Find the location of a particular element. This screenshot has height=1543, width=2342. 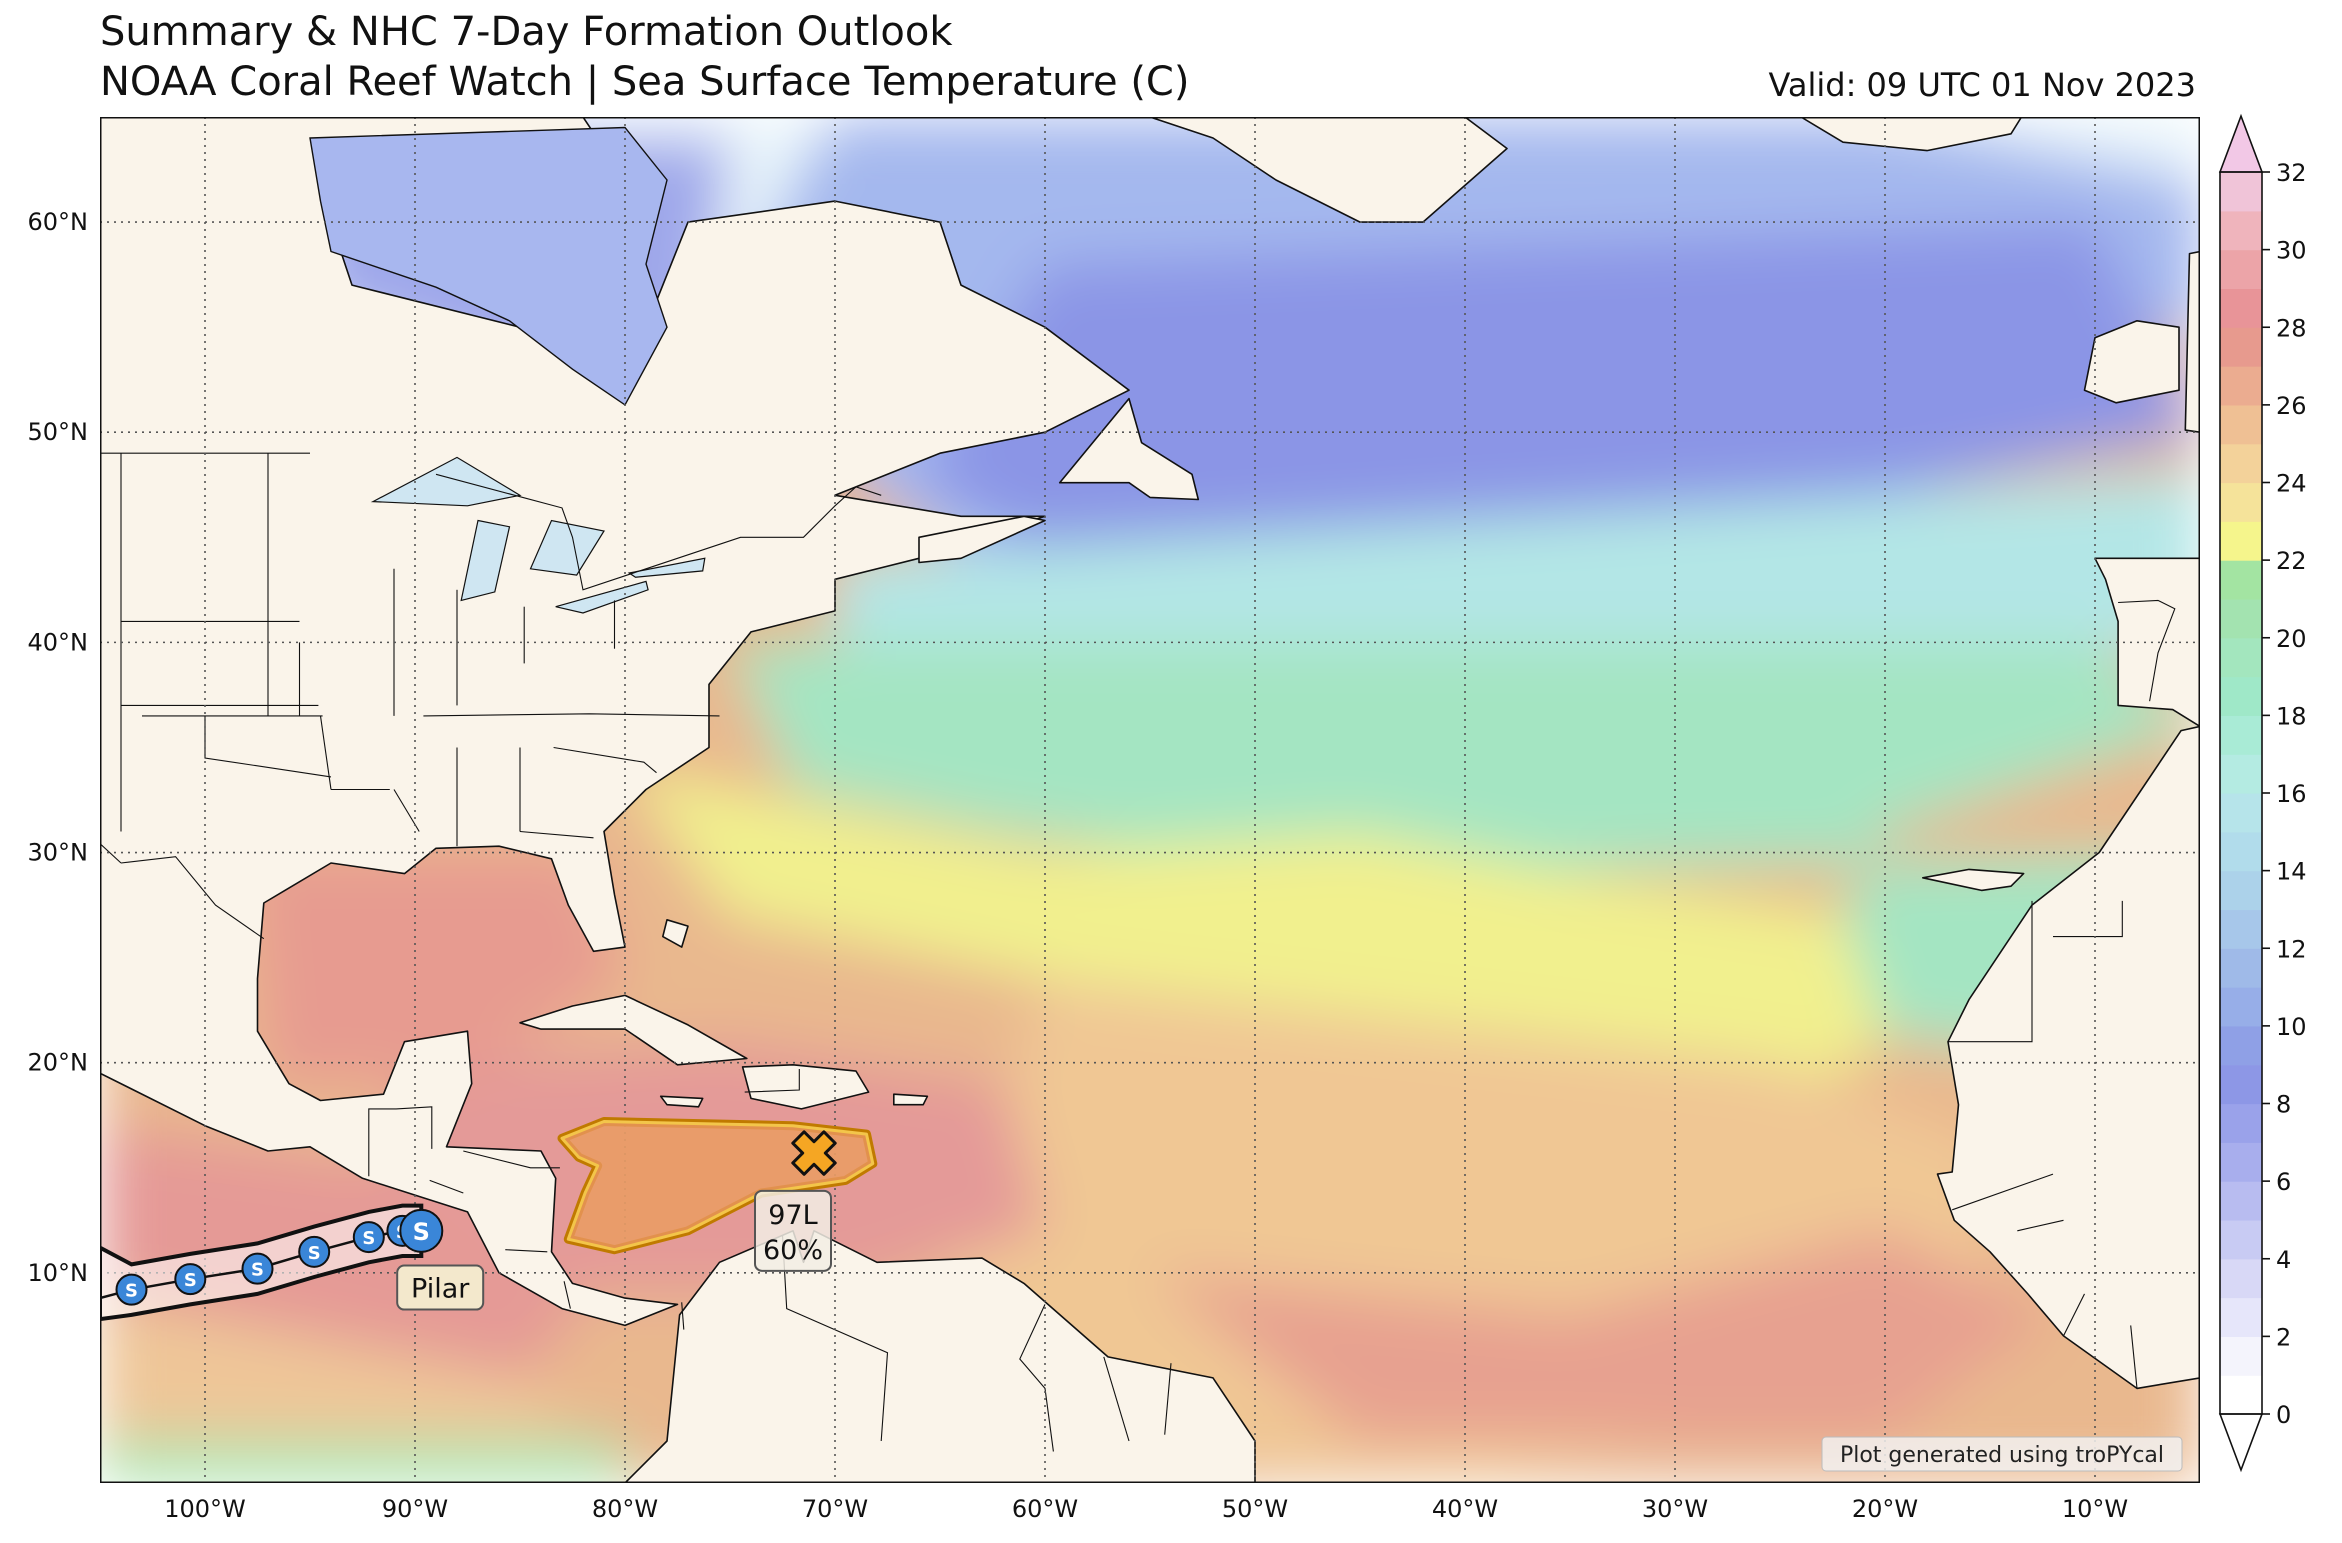

lon-tick-label: 50°W is located at coordinates (1255, 1509).